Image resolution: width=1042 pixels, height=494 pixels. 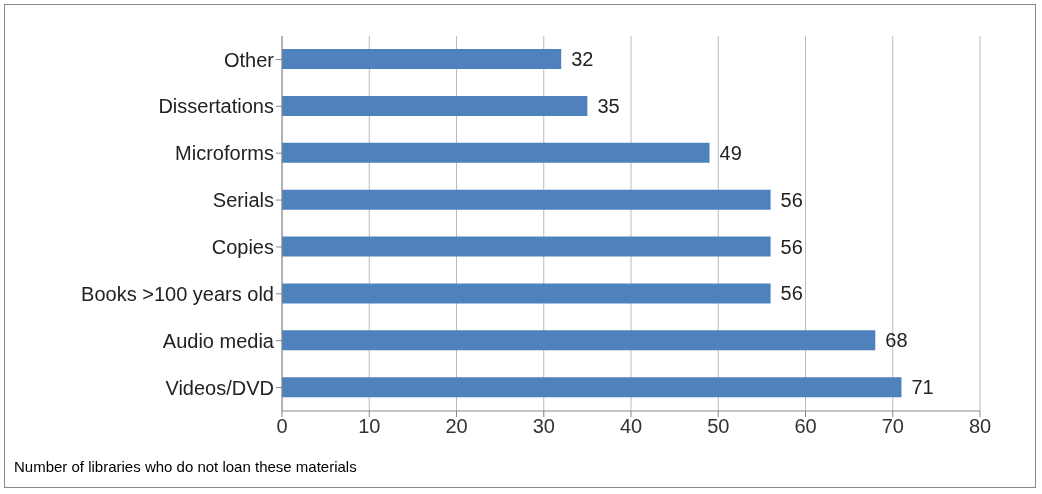 What do you see at coordinates (922, 387) in the screenshot?
I see `data-label: 71` at bounding box center [922, 387].